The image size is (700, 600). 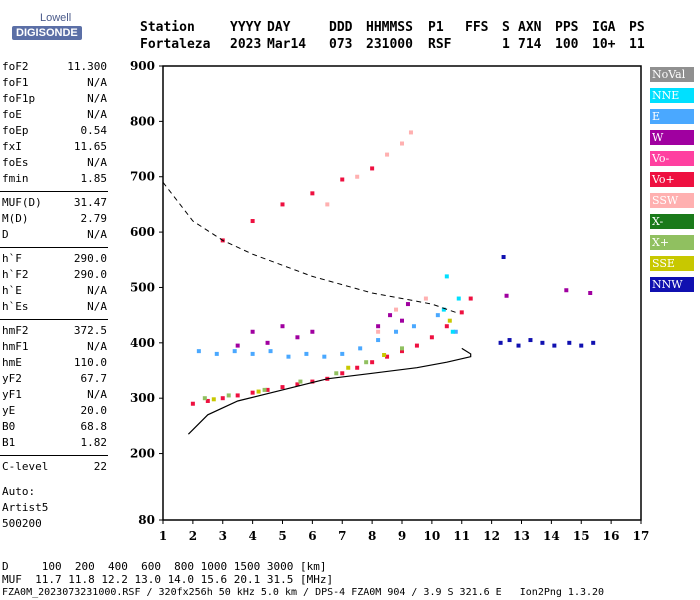 What do you see at coordinates (25, 507) in the screenshot?
I see `auto-artist: Artist5` at bounding box center [25, 507].